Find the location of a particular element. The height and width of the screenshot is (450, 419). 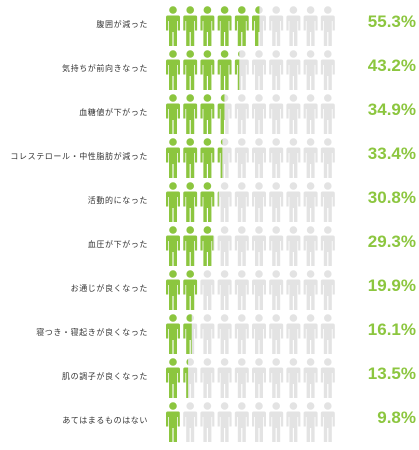

chart-row: 活動的になった 30.8% is located at coordinates (209, 202).